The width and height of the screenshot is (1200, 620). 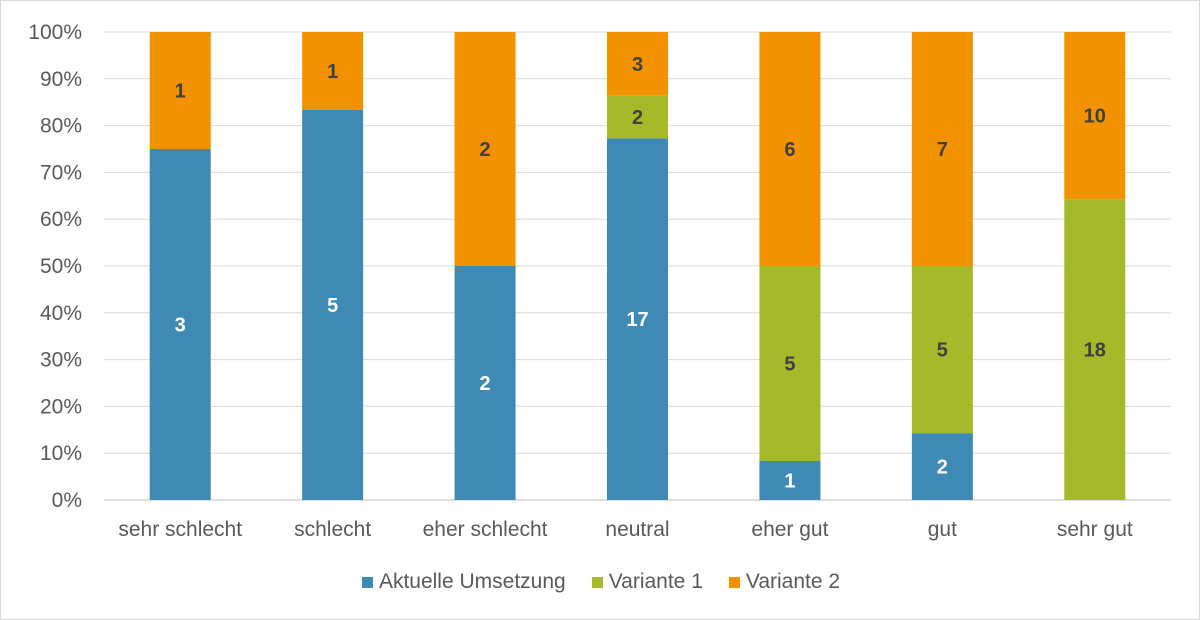 I want to click on x-category-label: schlecht, so click(x=332, y=529).